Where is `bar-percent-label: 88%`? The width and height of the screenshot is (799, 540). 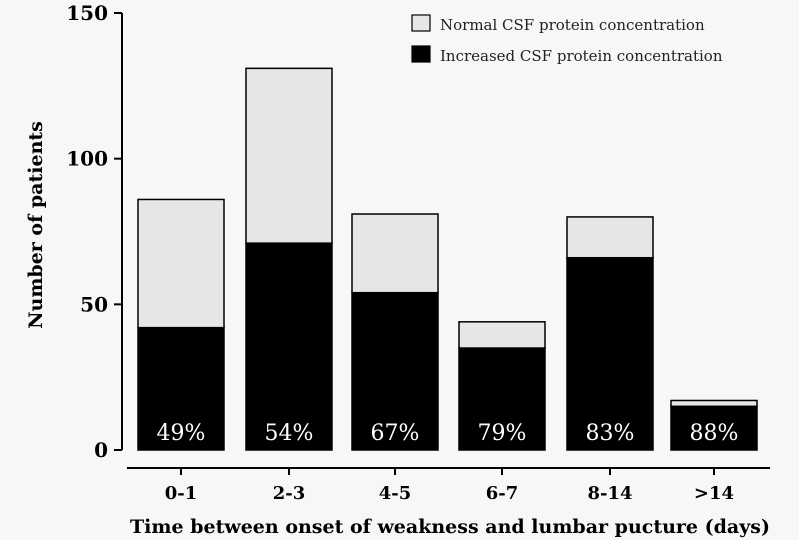 bar-percent-label: 88% is located at coordinates (714, 433).